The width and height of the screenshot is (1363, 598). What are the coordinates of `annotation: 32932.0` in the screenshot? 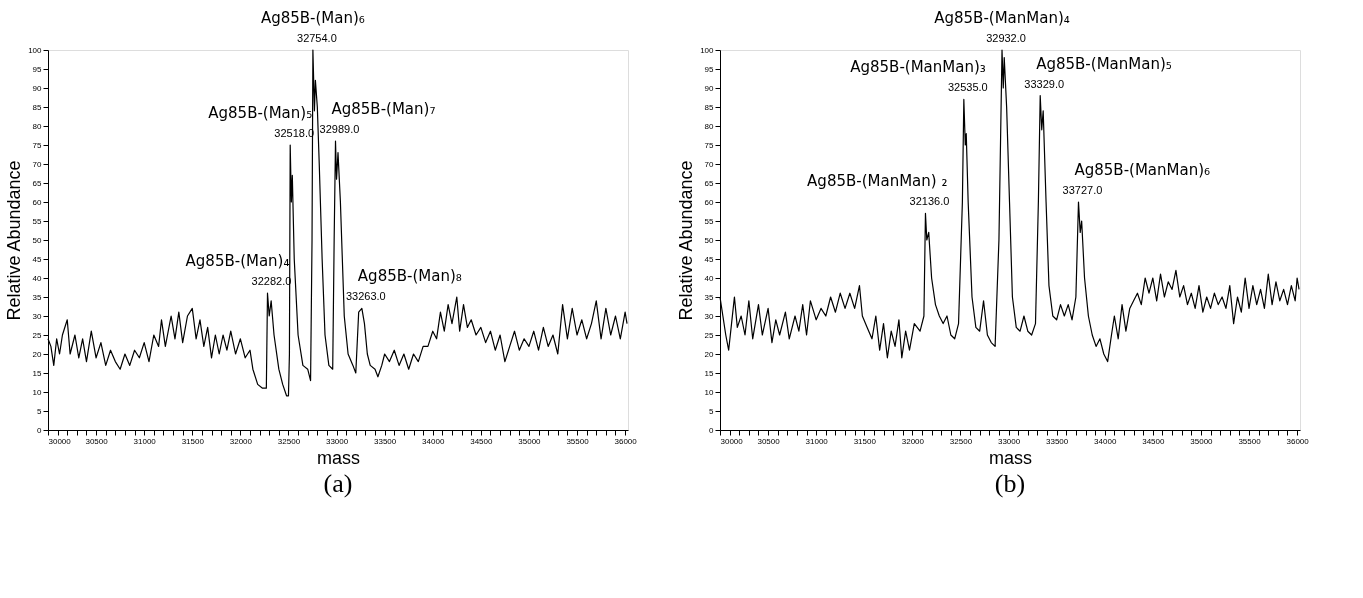 It's located at (1006, 38).